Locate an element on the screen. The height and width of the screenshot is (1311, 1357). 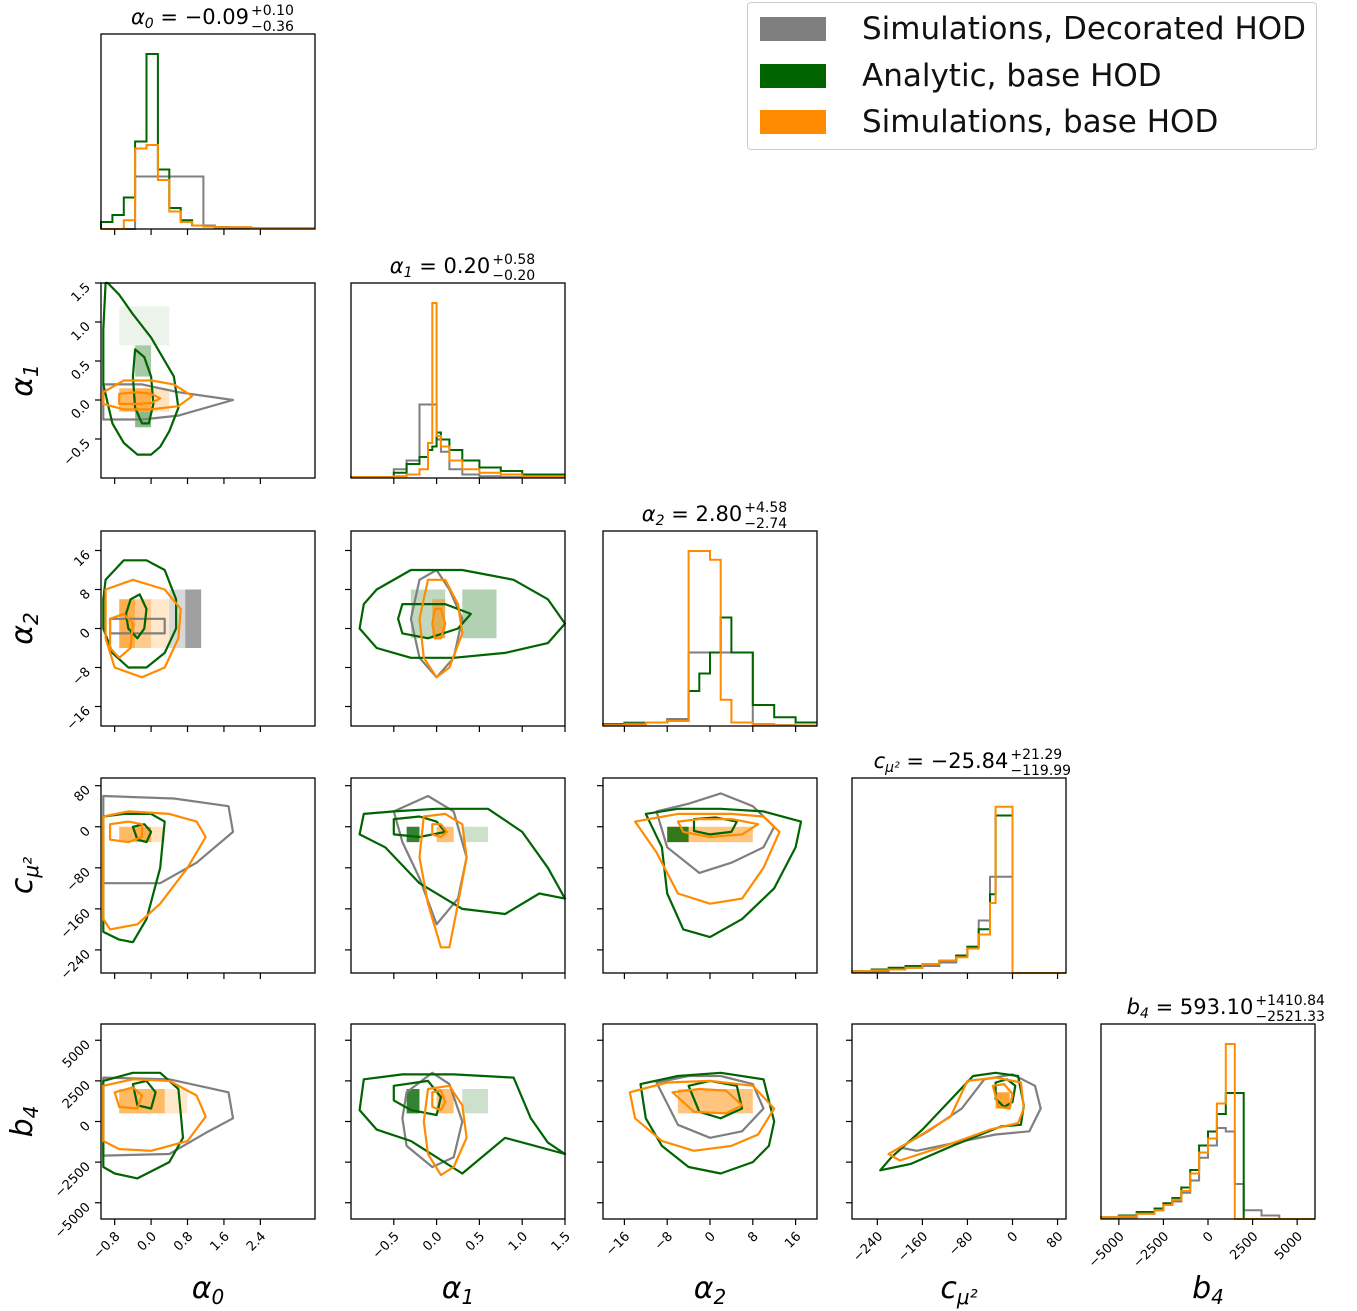
legend-label-base: Simulations, base HOD is located at coordinates (1040, 122).